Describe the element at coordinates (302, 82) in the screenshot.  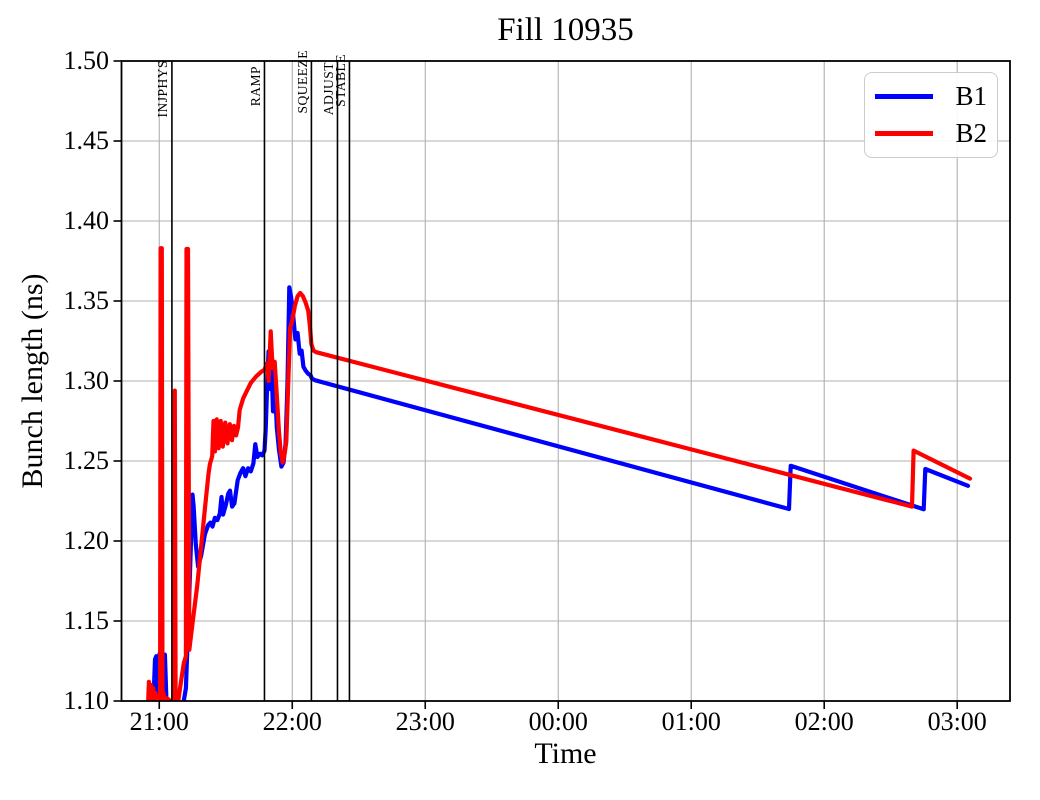
I see `mode-label-squeeze: SQUEEZE` at that location.